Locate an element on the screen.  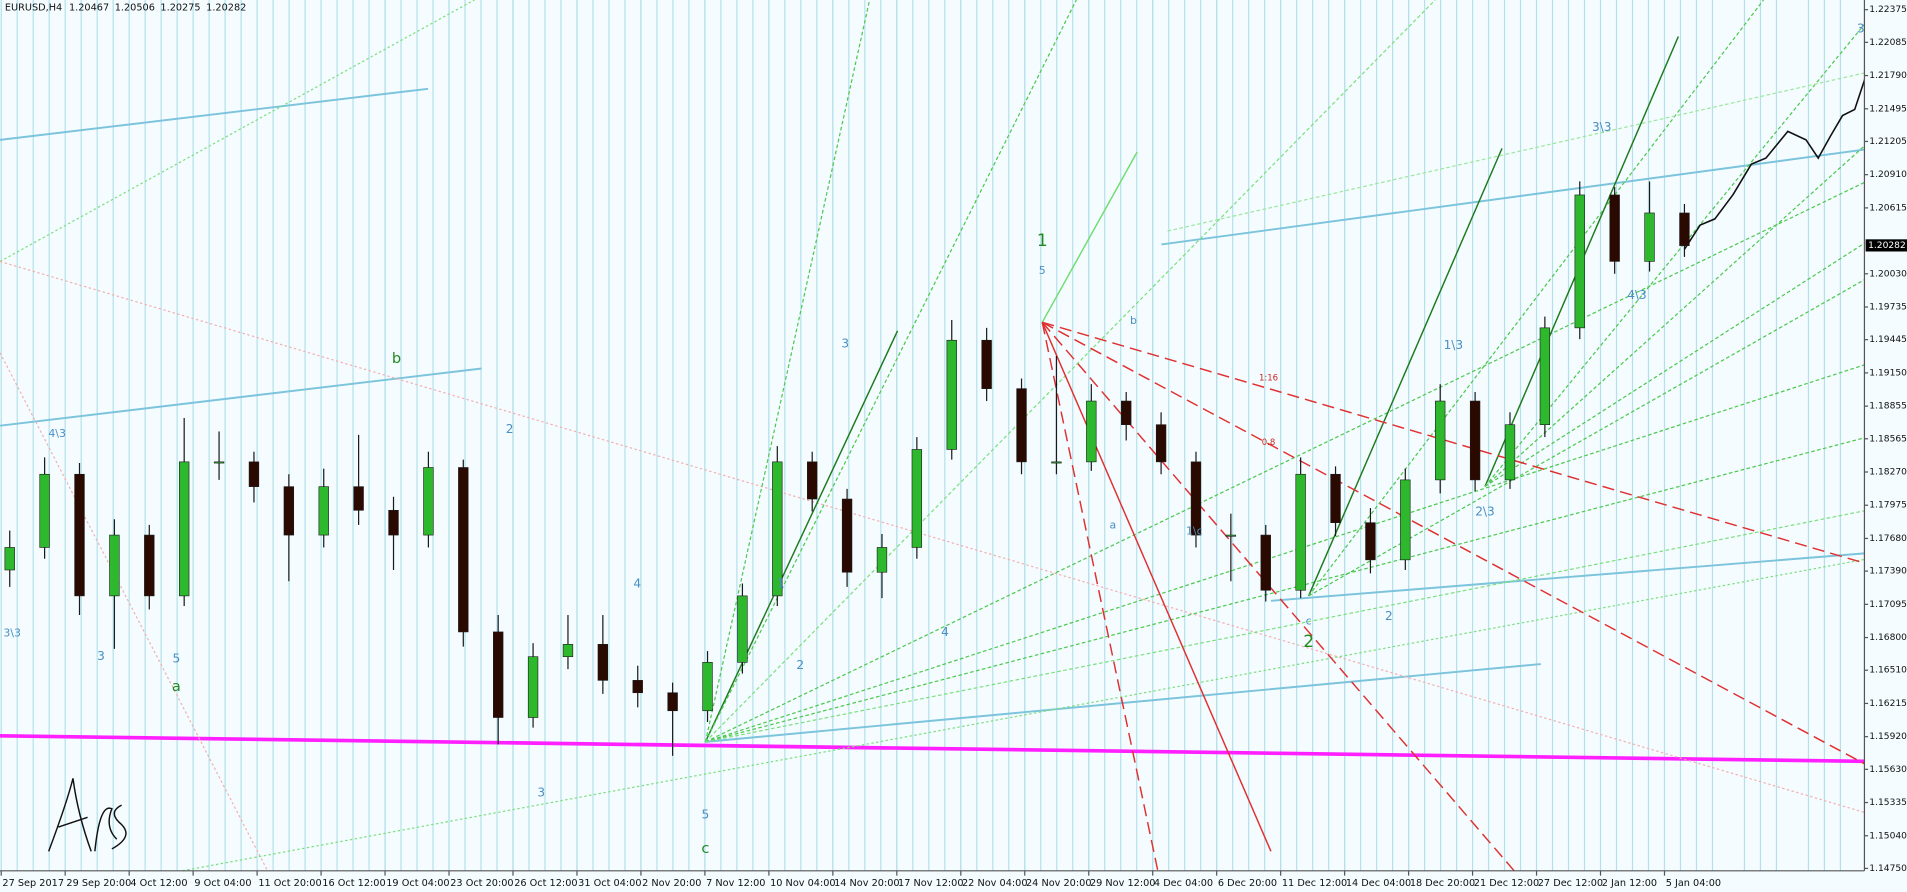
x-tick-label: 26 Oct 12:00 is located at coordinates (545, 883).